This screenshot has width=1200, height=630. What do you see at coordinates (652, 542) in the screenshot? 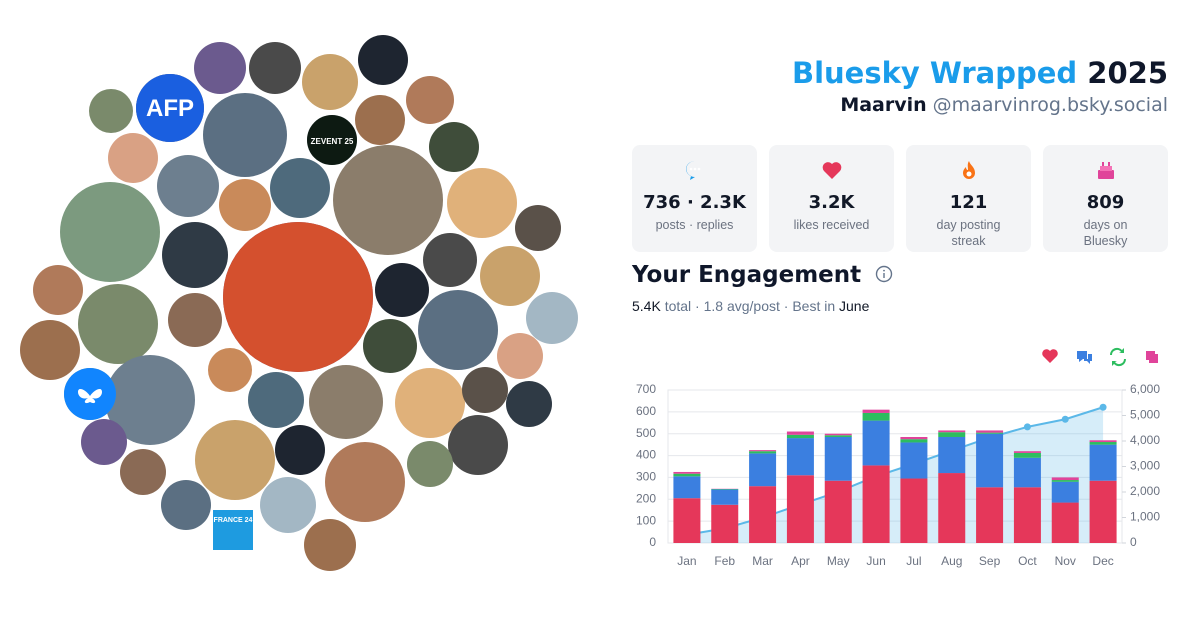
I see `y-tick-label: 0` at bounding box center [652, 542].